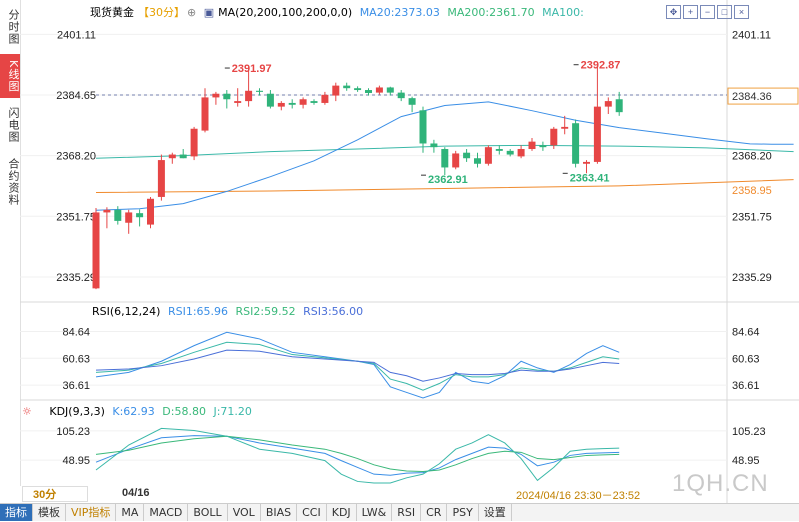  Describe the element at coordinates (690, 12) in the screenshot. I see `zoom-in-icon: +` at that location.